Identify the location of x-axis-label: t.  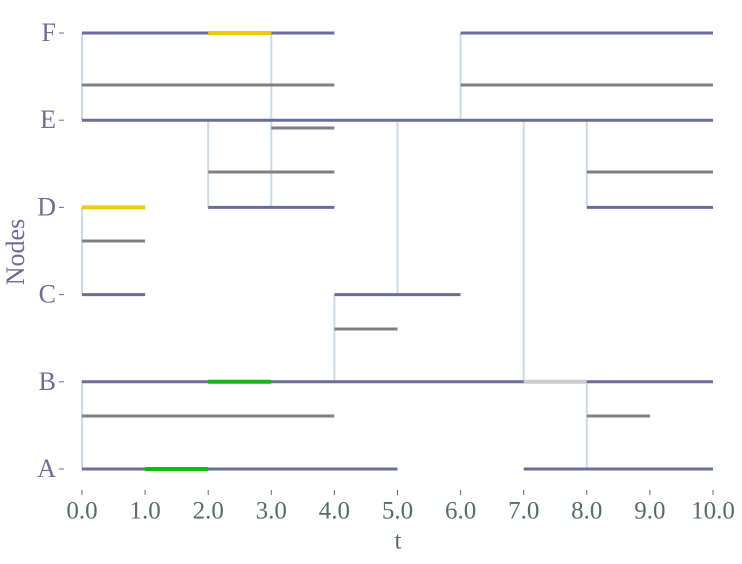
(398, 541).